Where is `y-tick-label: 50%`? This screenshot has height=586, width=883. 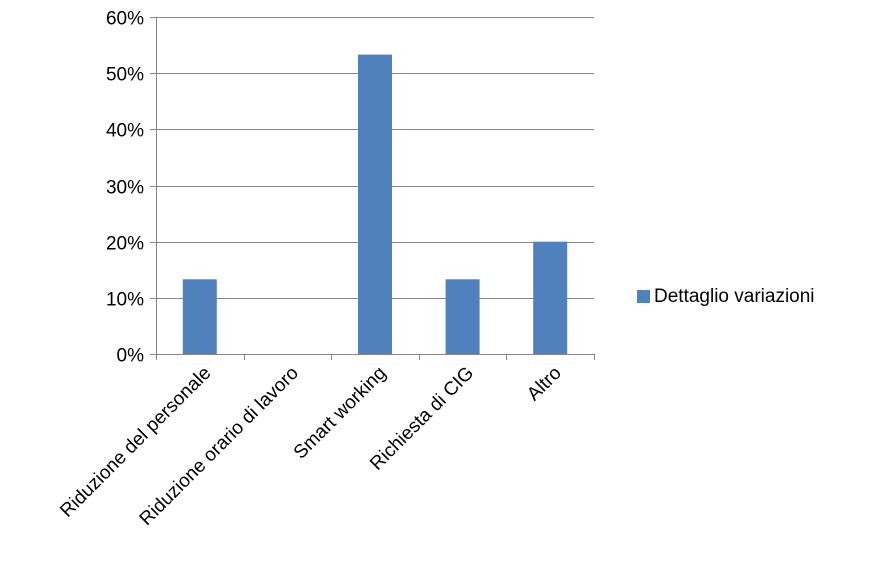
y-tick-label: 50% is located at coordinates (125, 75).